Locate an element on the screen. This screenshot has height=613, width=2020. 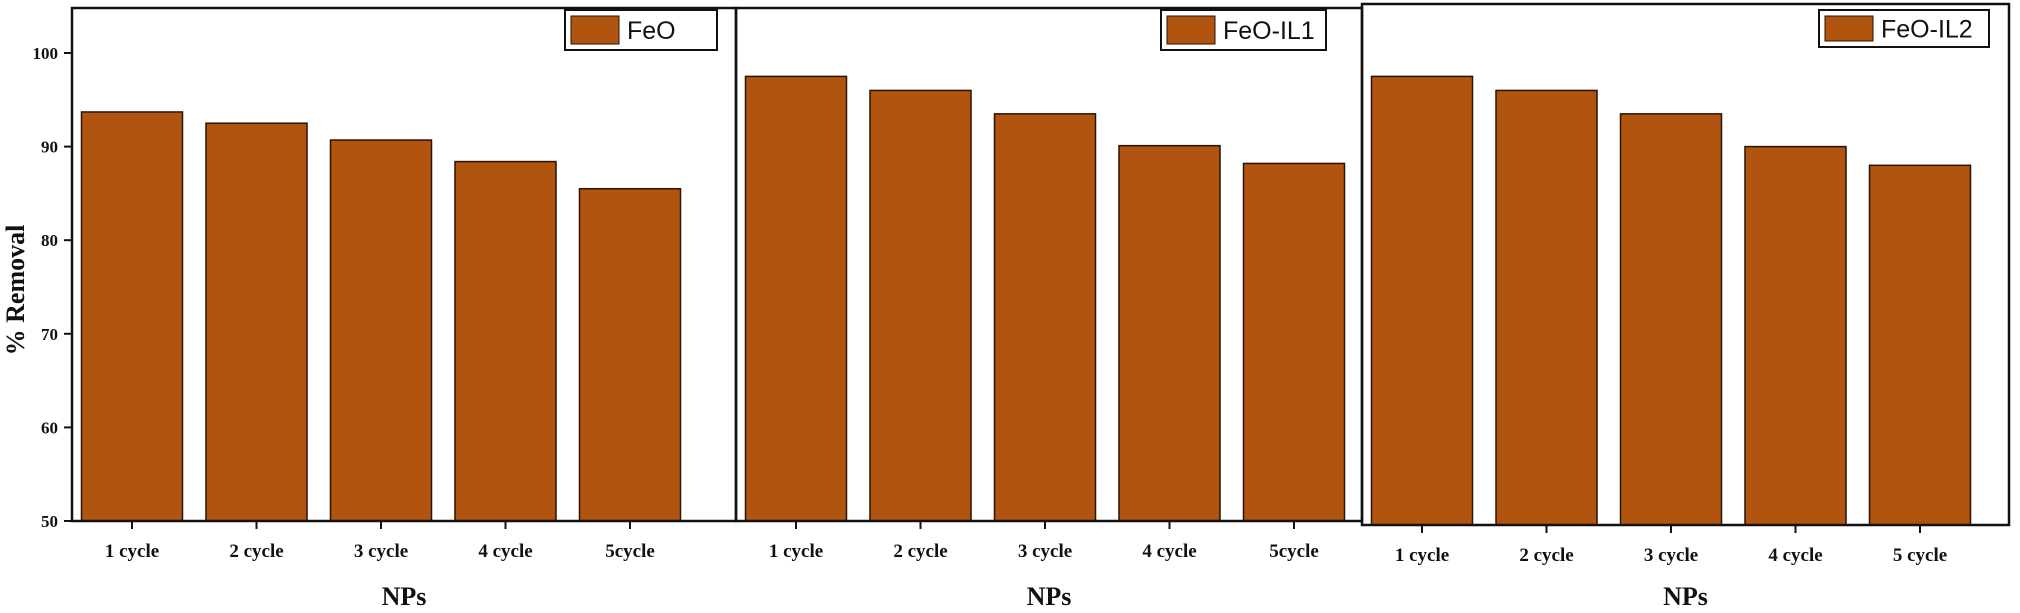
y-tick-label: 80 is located at coordinates (49, 240).